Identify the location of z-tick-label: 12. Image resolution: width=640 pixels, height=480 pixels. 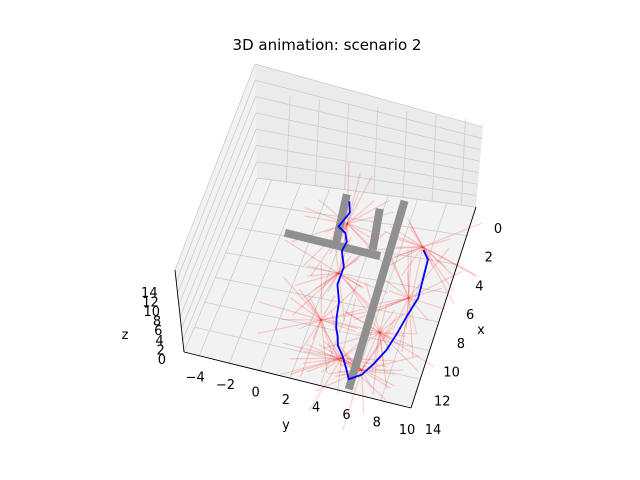
(150, 302).